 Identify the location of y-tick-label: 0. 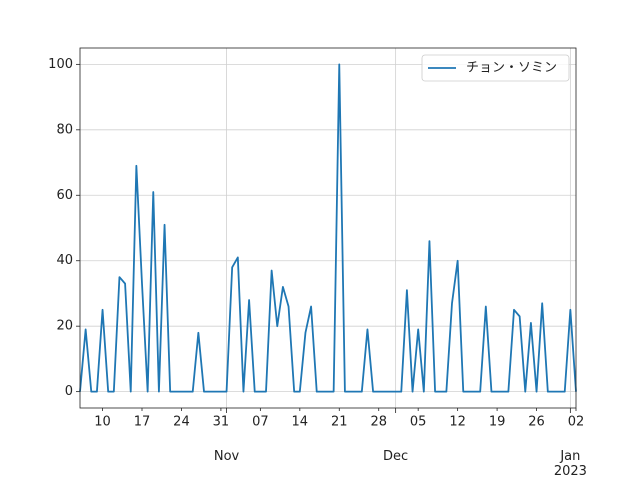
(69, 391).